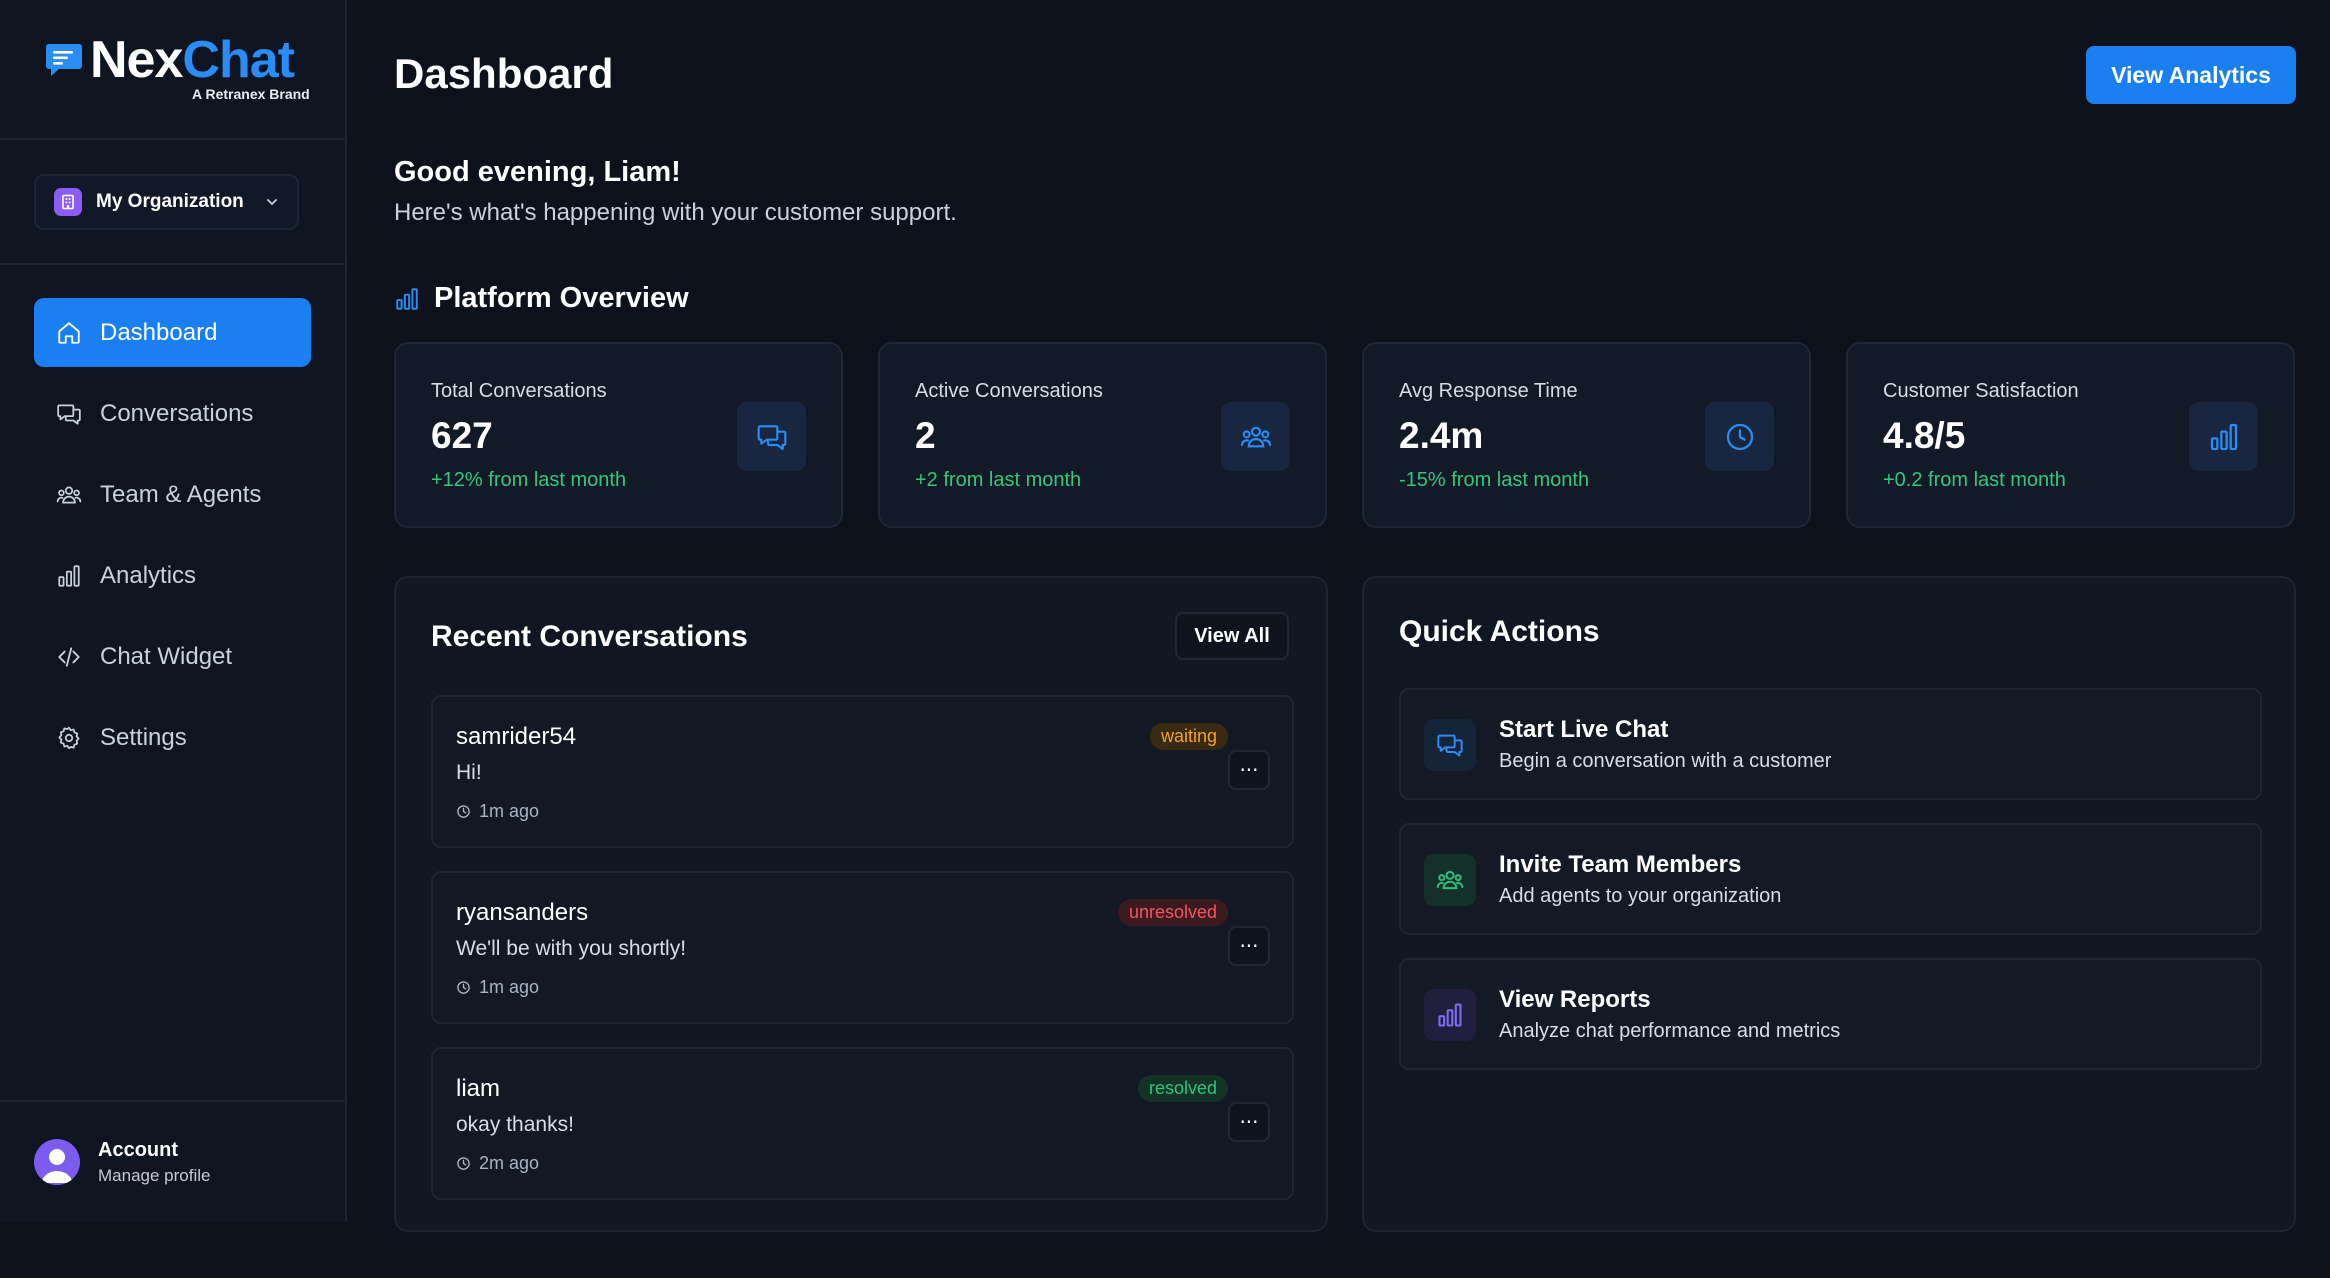  Describe the element at coordinates (925, 435) in the screenshot. I see `stat-value: 2` at that location.